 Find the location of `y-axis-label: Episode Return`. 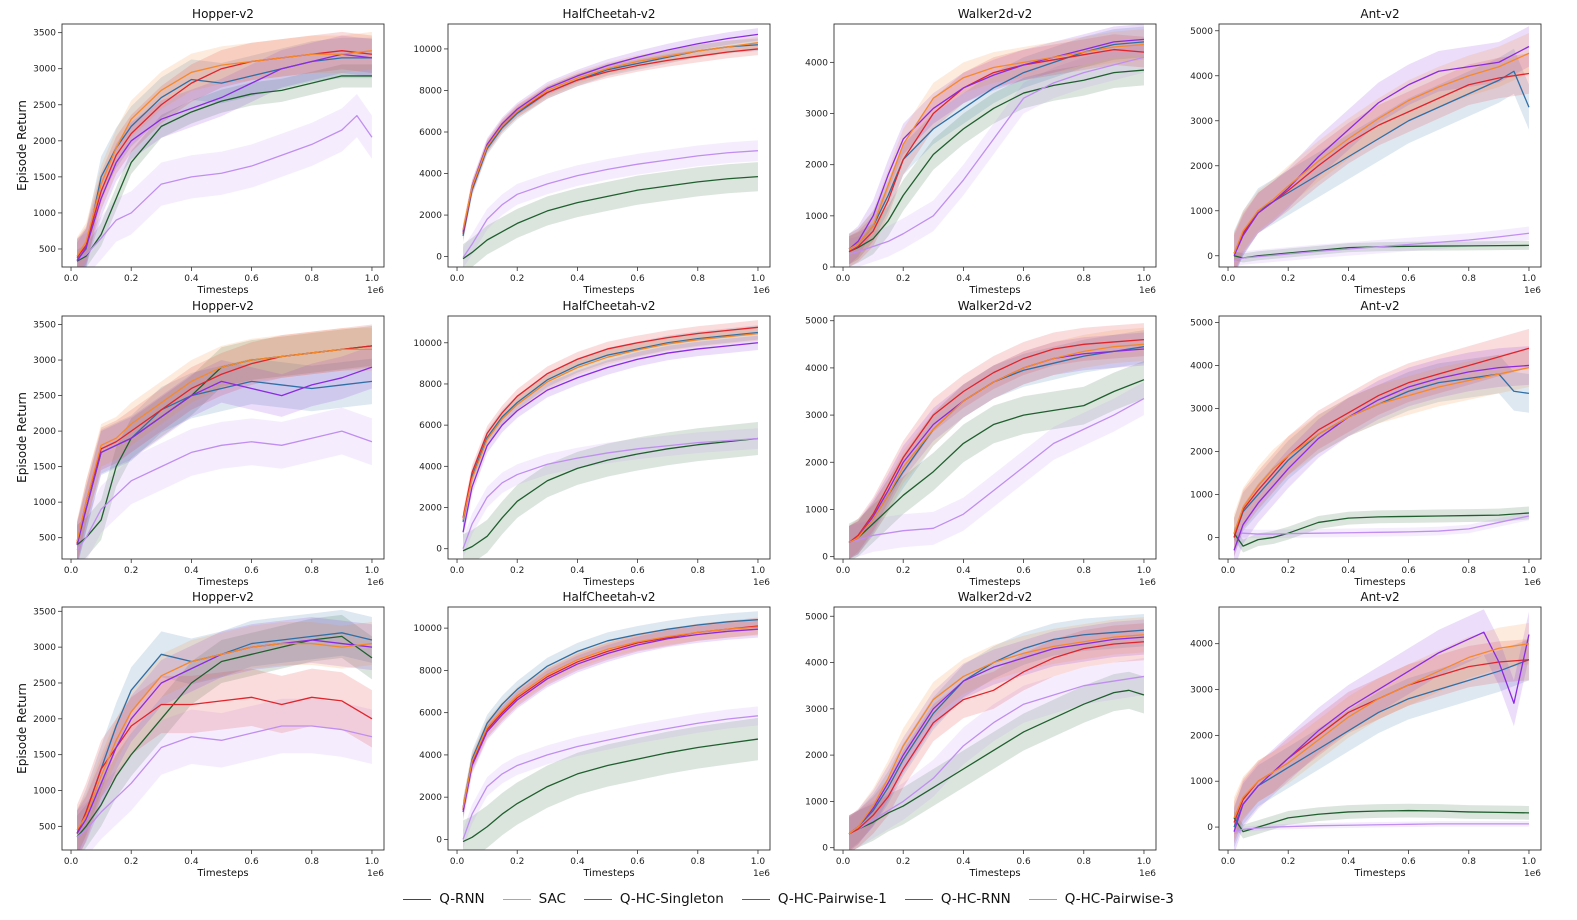

y-axis-label: Episode Return is located at coordinates (22, 145).